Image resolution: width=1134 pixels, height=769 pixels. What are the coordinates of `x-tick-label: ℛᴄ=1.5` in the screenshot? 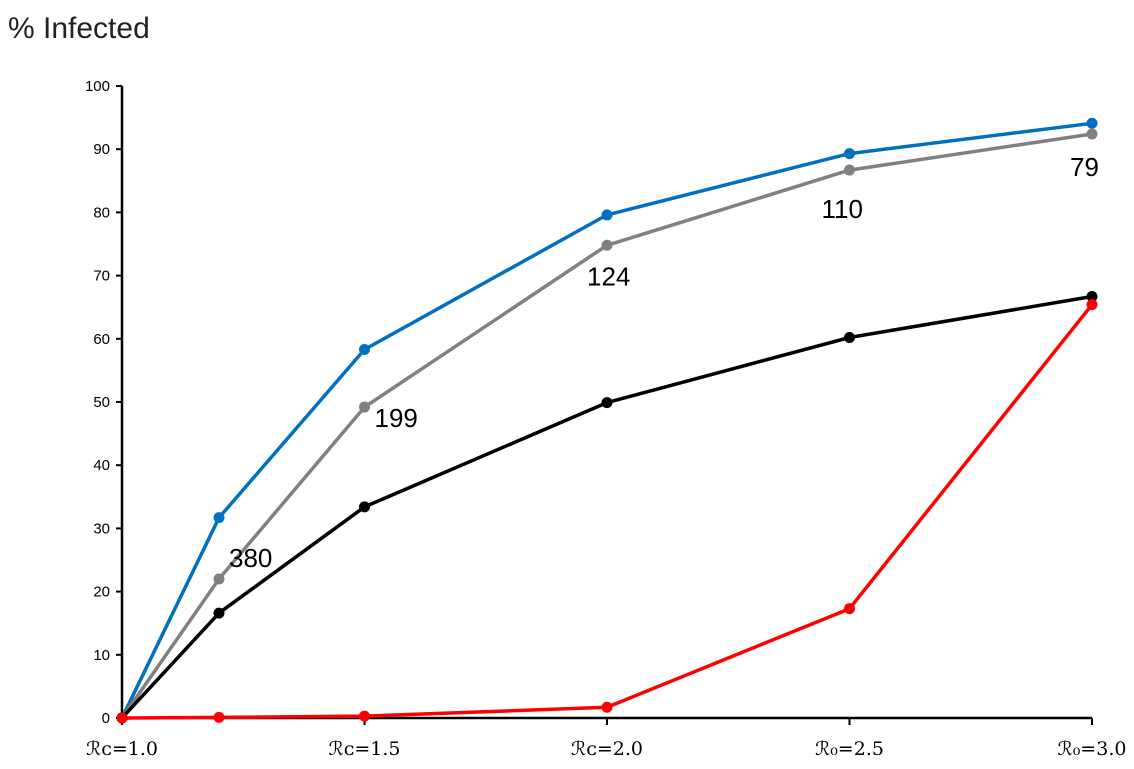 It's located at (365, 749).